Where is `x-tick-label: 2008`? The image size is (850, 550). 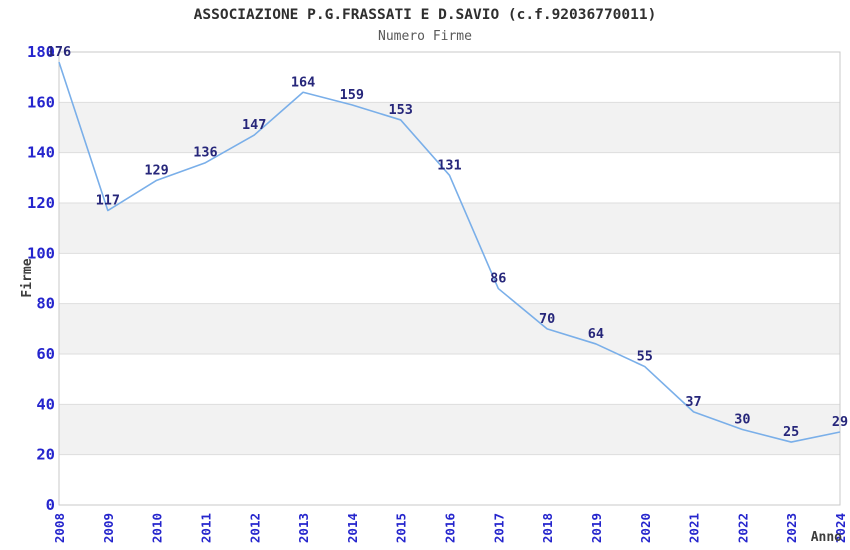
x-tick-label: 2008 is located at coordinates (59, 528).